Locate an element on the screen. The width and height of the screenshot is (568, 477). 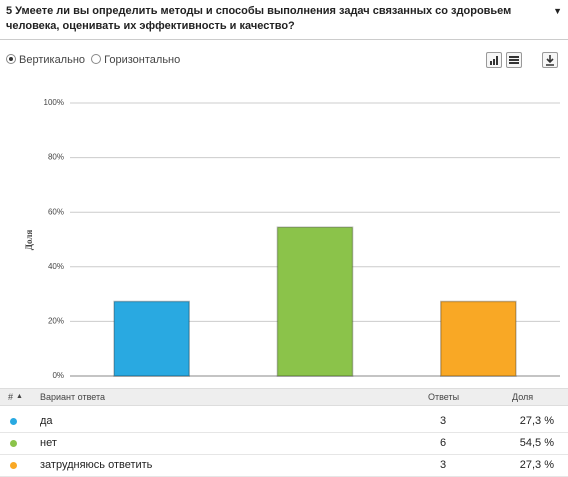
radio-horizontal is located at coordinates (96, 59).